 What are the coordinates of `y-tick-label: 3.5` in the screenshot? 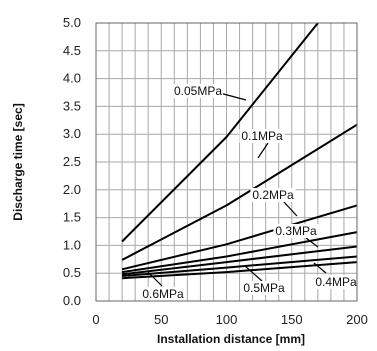 It's located at (72, 105).